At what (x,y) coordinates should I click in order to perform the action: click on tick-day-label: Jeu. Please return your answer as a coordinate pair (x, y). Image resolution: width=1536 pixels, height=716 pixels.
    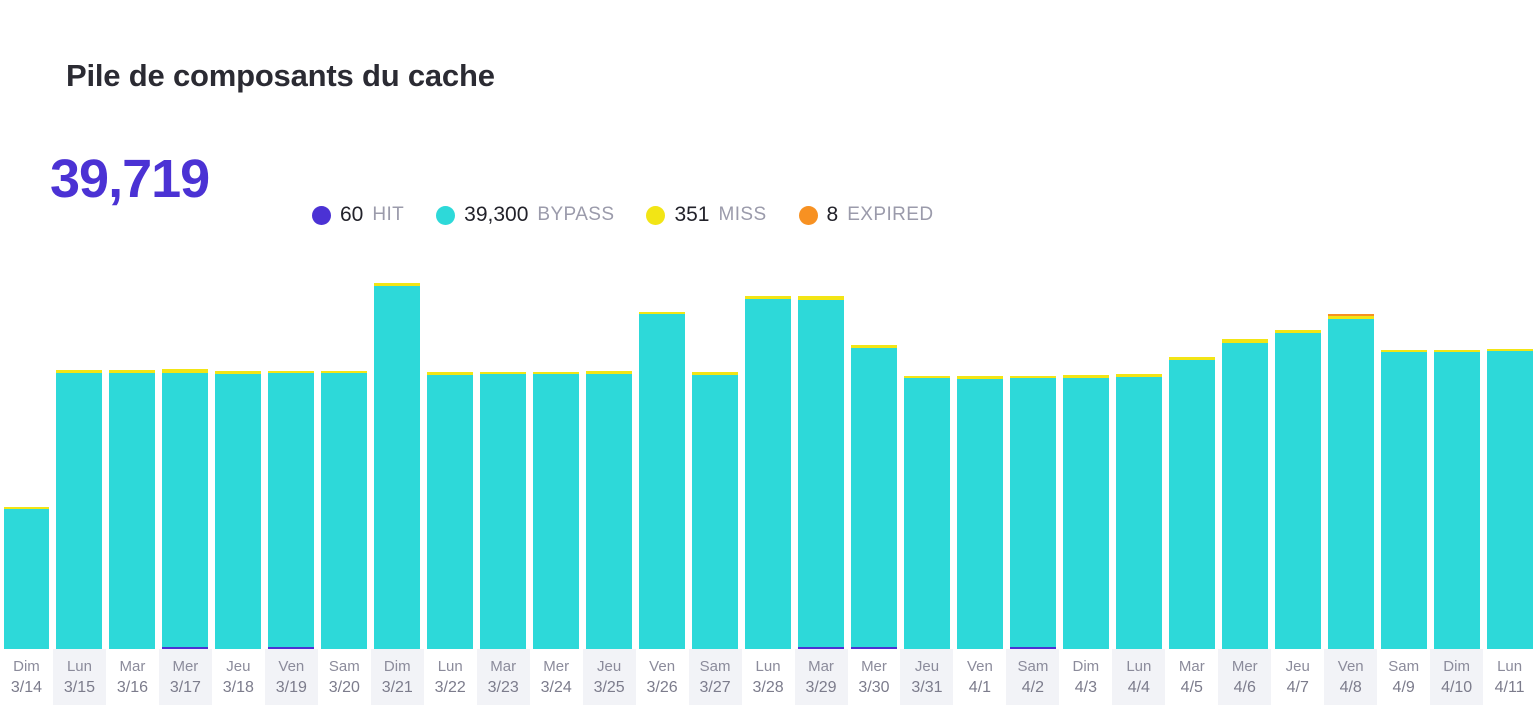
    Looking at the image, I should click on (609, 666).